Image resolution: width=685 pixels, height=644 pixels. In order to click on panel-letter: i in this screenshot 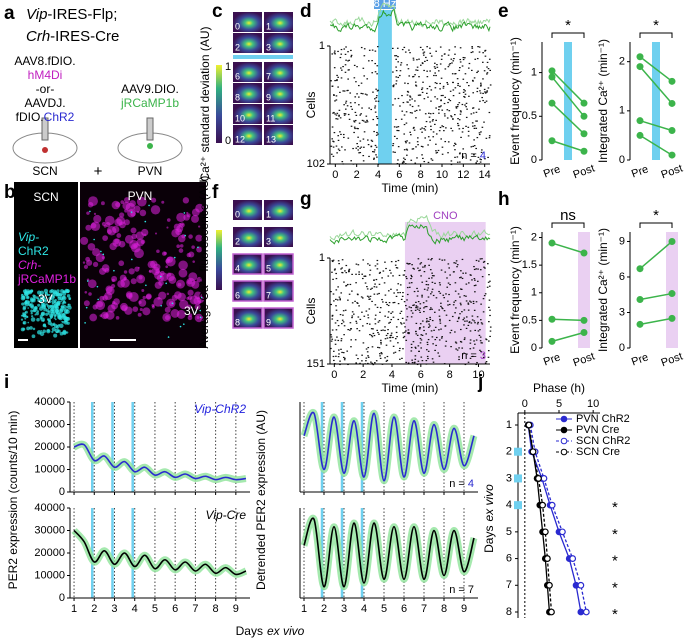, I will do `click(6, 382)`.